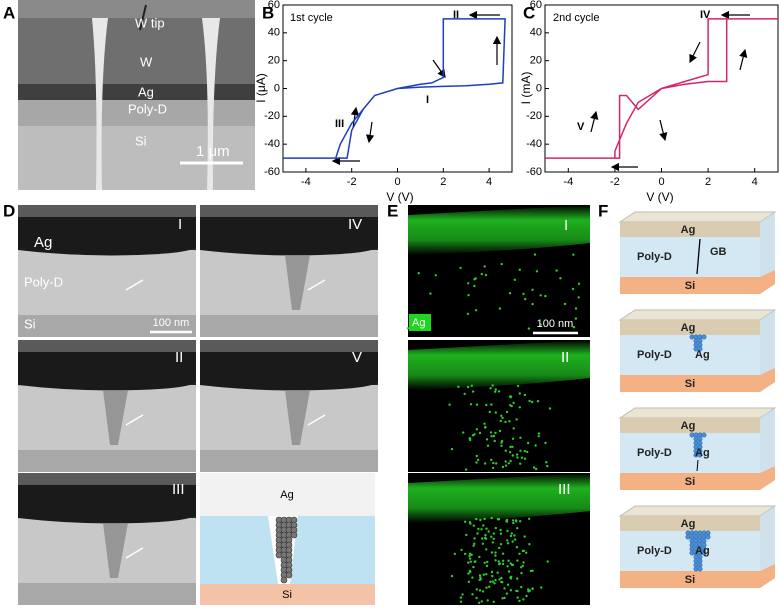 This screenshot has height=608, width=780. What do you see at coordinates (697, 217) in the screenshot?
I see `top-face` at bounding box center [697, 217].